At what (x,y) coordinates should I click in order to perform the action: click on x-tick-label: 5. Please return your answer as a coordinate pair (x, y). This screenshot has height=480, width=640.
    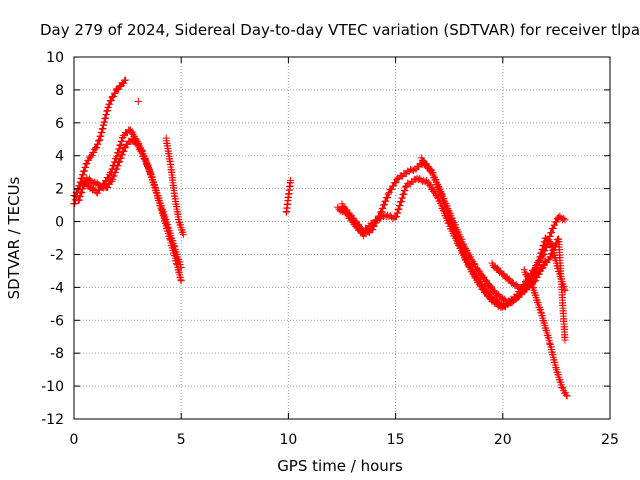
    Looking at the image, I should click on (181, 440).